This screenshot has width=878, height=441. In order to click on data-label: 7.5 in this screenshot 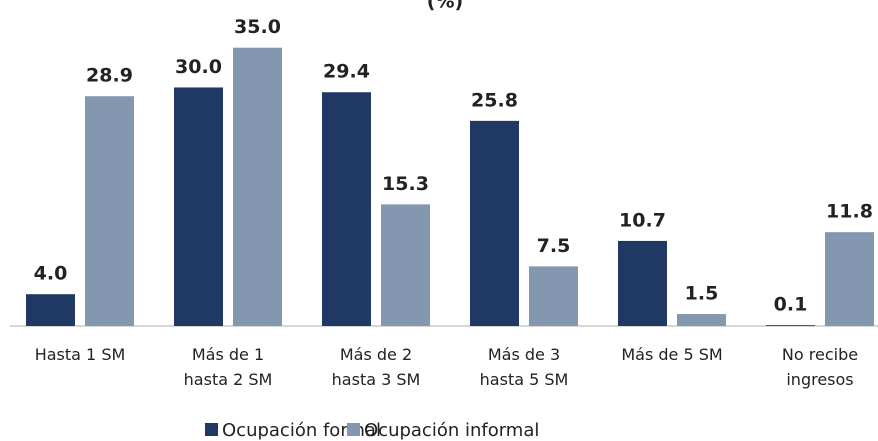, I will do `click(554, 246)`.